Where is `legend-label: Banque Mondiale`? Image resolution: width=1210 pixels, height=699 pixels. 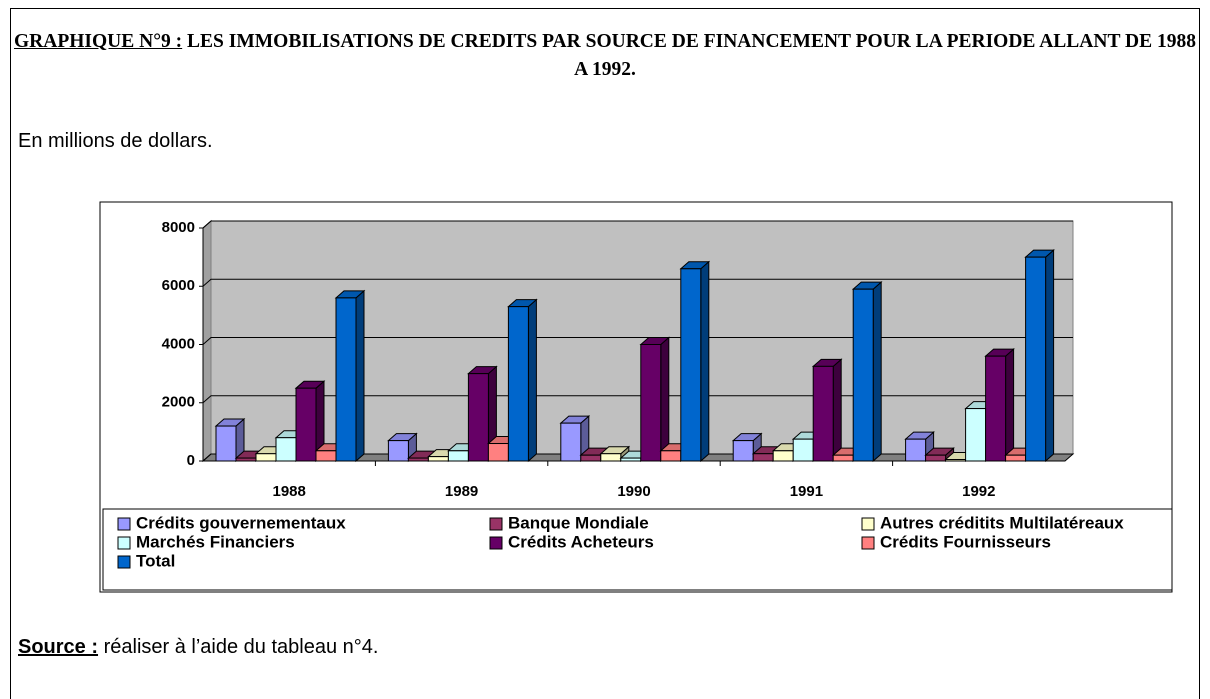
legend-label: Banque Mondiale is located at coordinates (578, 522).